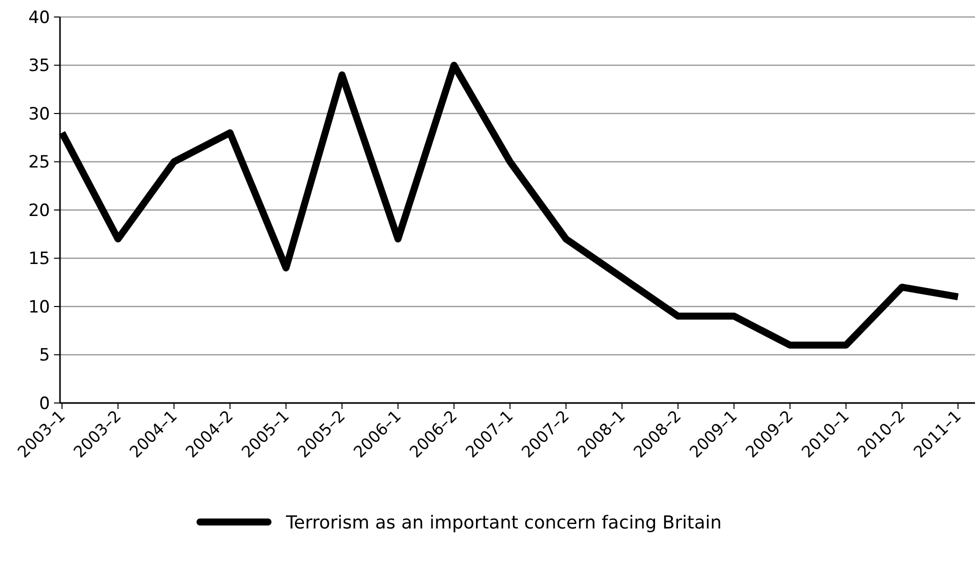  I want to click on y-tick-label: 30, so click(39, 114).